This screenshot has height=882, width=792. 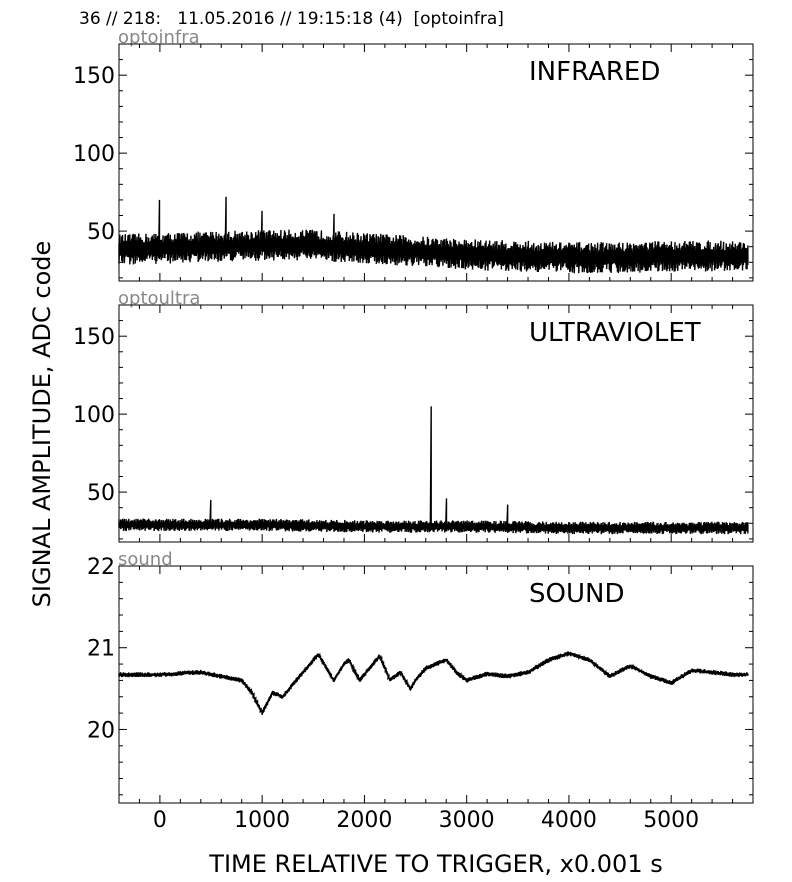 I want to click on y-axis-label: SIGNAL AMPLITUDE, ADC code, so click(x=42, y=424).